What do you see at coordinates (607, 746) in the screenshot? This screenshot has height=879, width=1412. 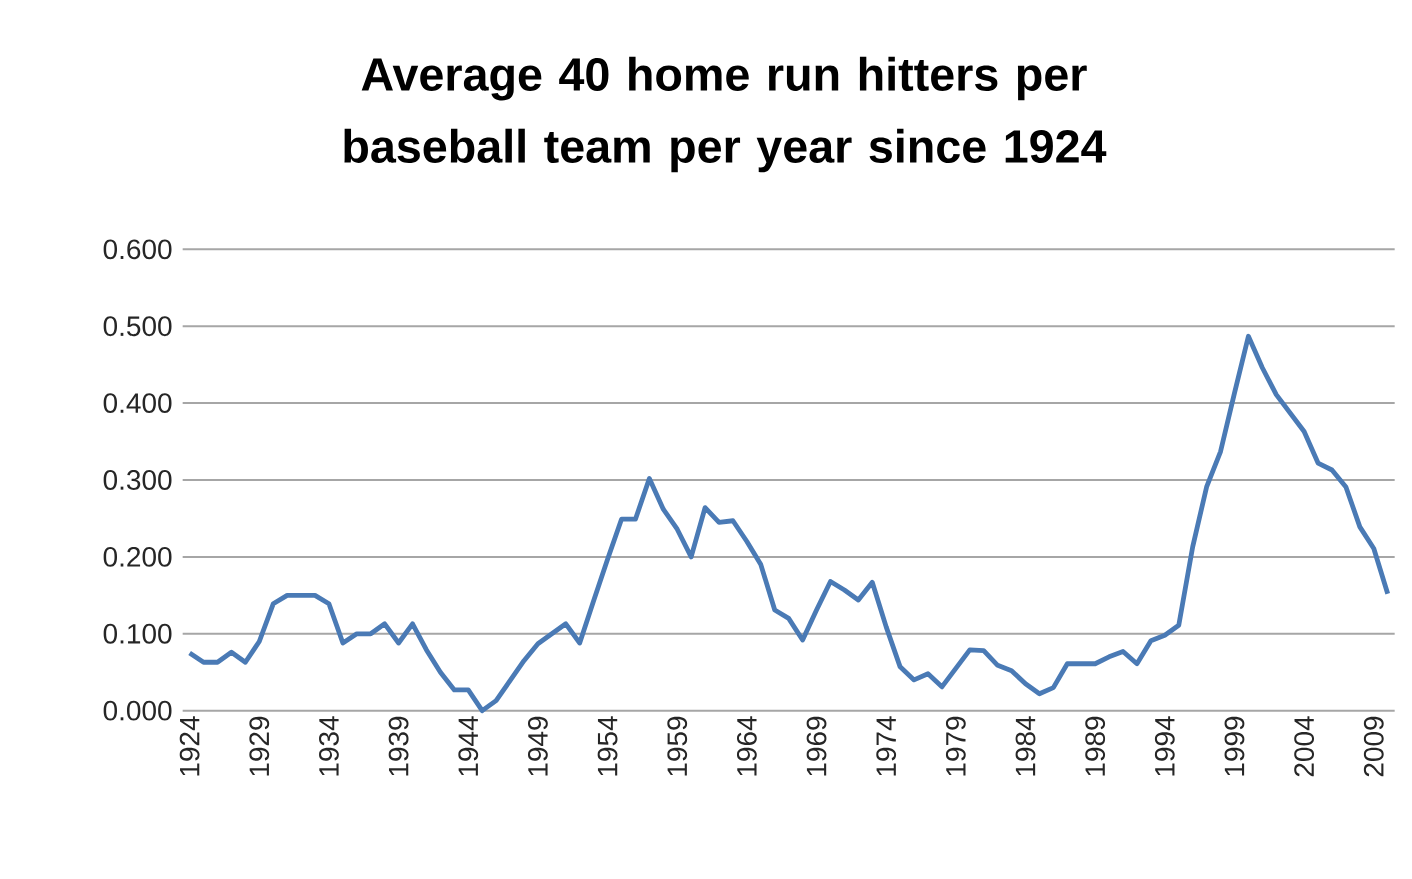 I see `x-tick-label: 1954` at bounding box center [607, 746].